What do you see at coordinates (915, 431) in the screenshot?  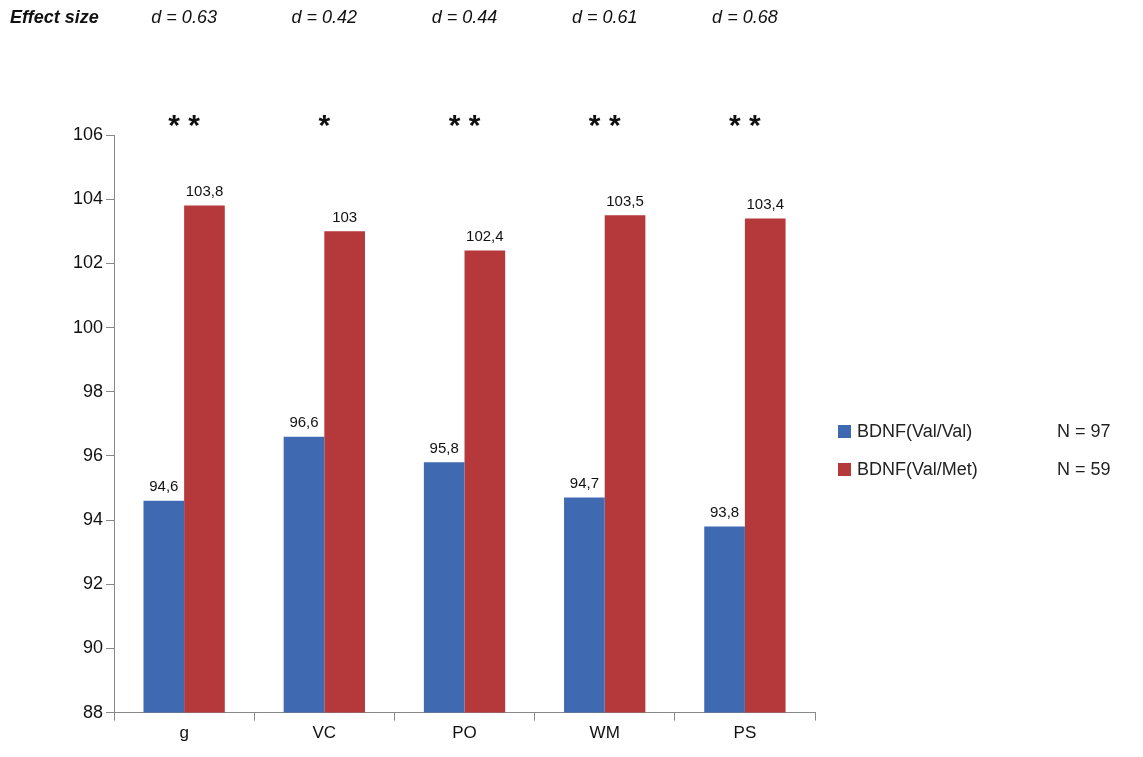 I see `legend-label: BDNF(Val/Val)` at bounding box center [915, 431].